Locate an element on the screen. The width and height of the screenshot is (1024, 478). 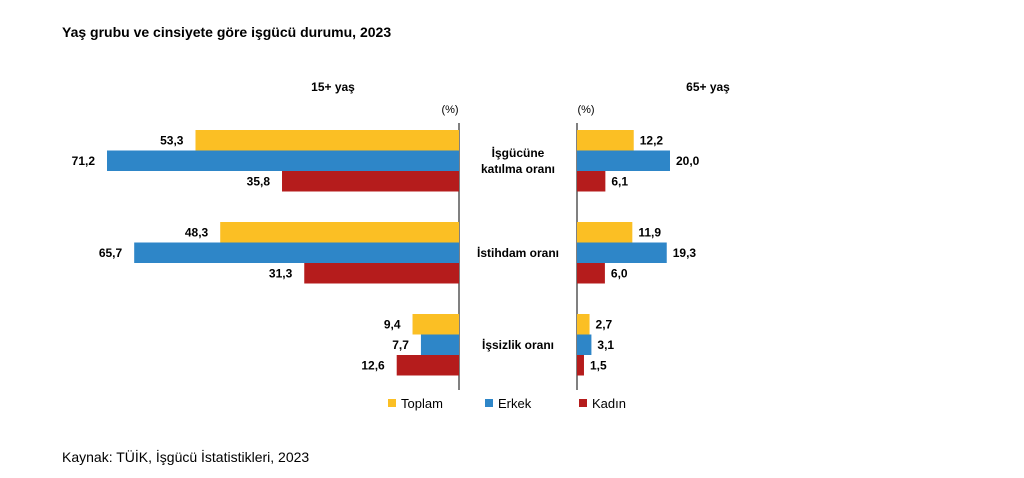
value-label-65-ya-kadin-1: 6,1 is located at coordinates (619, 181).